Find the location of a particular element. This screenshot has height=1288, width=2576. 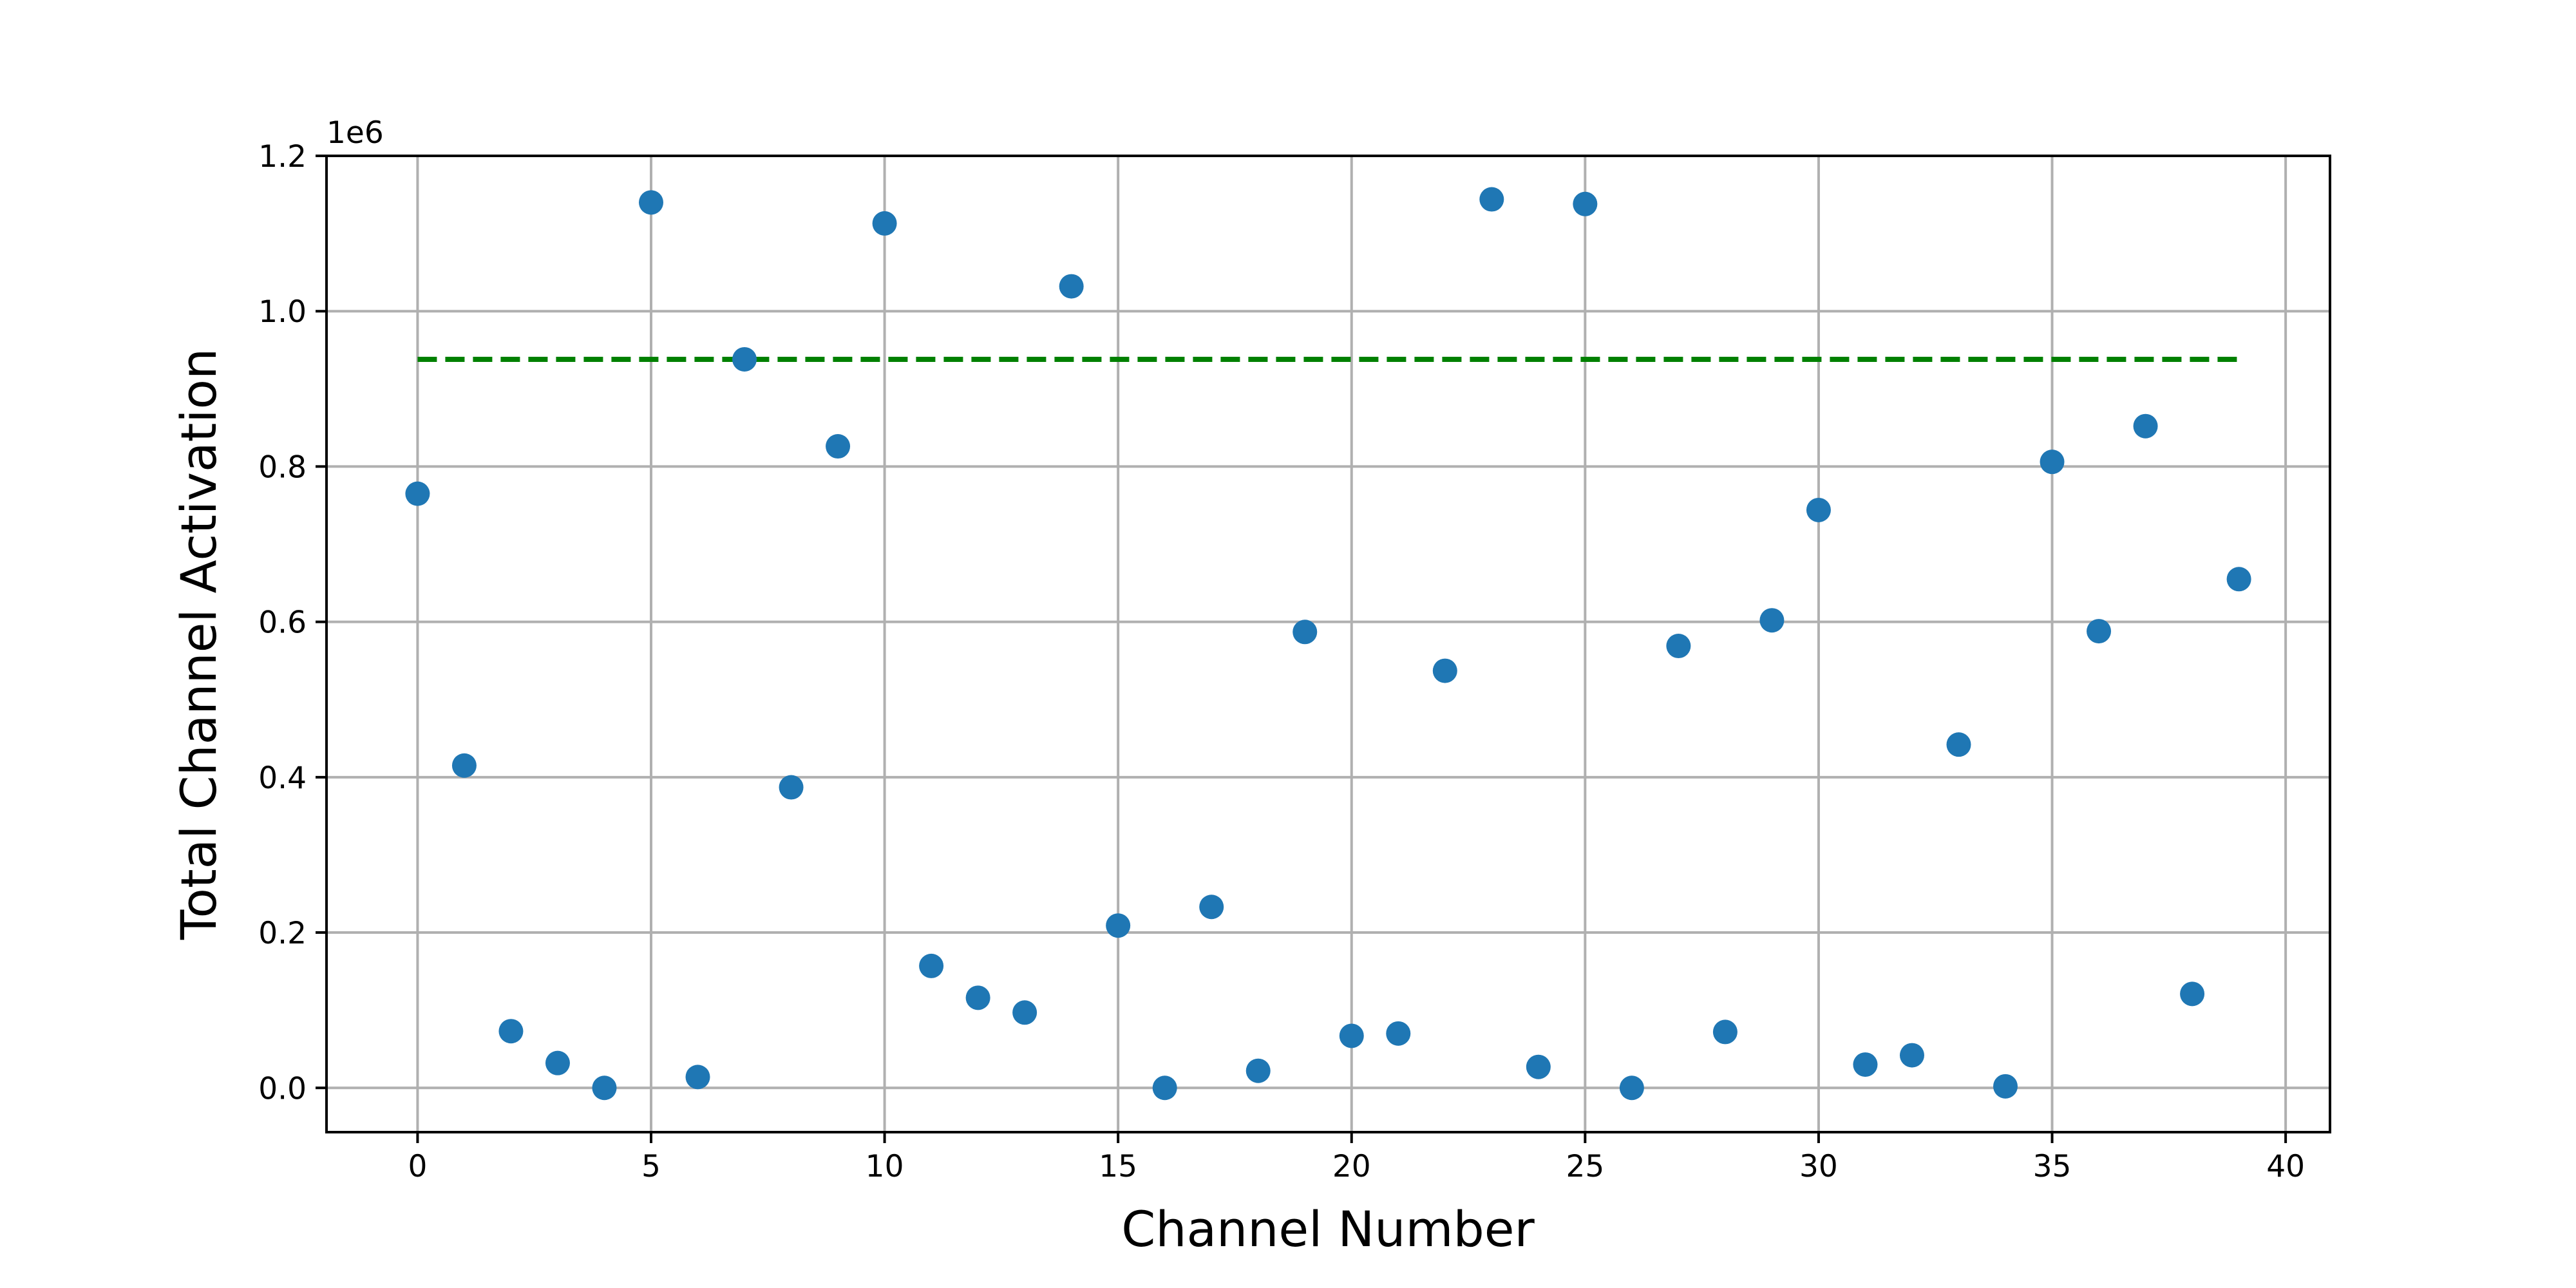

y-axis-label: Total Channel Activation is located at coordinates (199, 644).